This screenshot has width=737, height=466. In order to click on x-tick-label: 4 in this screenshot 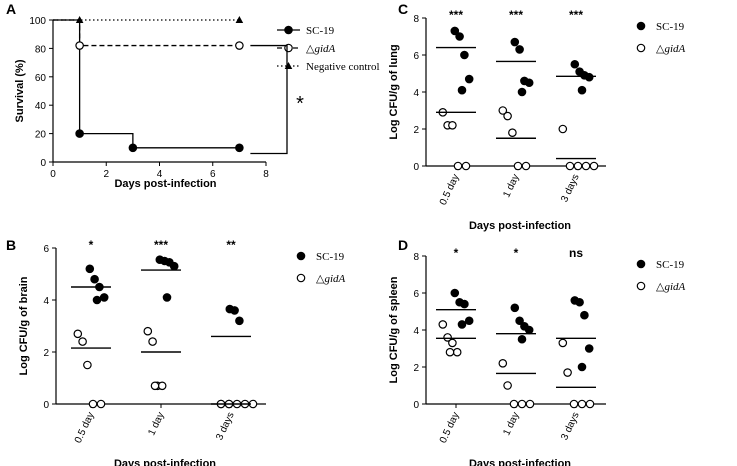, I will do `click(160, 174)`.